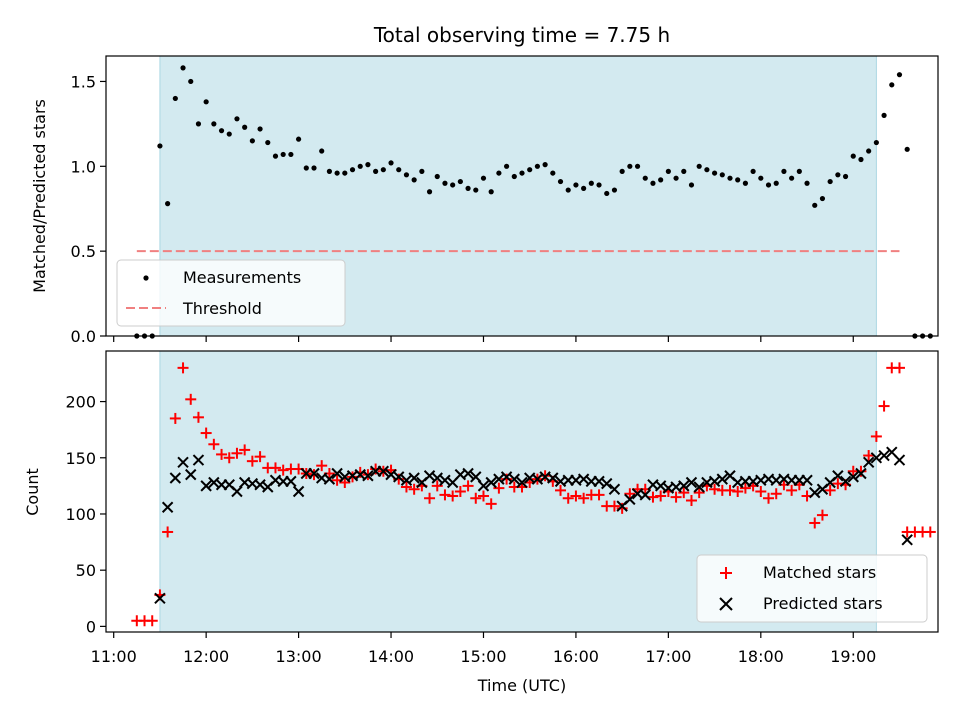 This screenshot has height=720, width=960. What do you see at coordinates (114, 656) in the screenshot?
I see `x-tick-label: 11:00` at bounding box center [114, 656].